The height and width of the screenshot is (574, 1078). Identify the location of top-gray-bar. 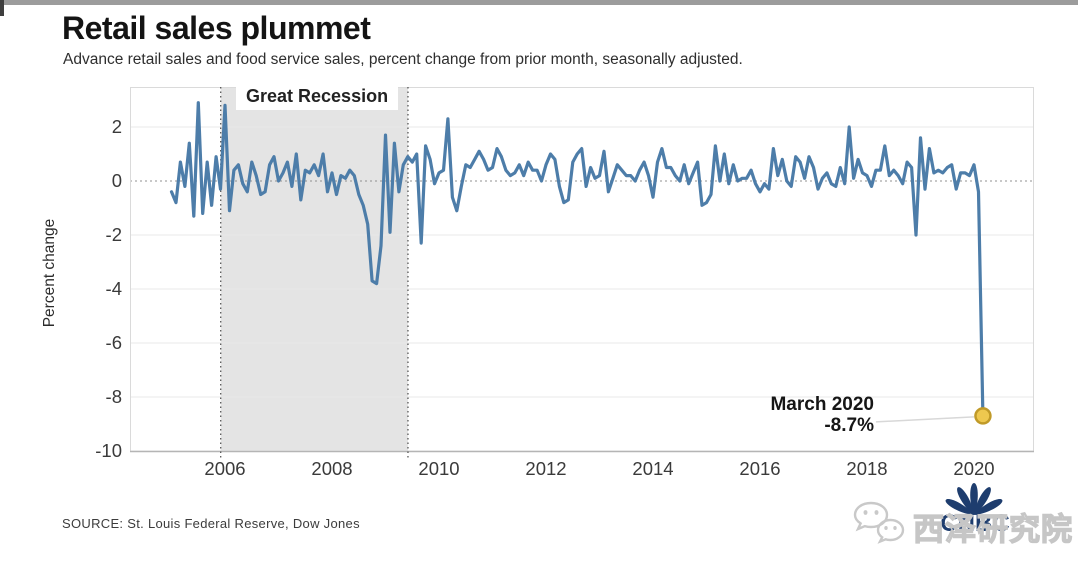
(539, 2).